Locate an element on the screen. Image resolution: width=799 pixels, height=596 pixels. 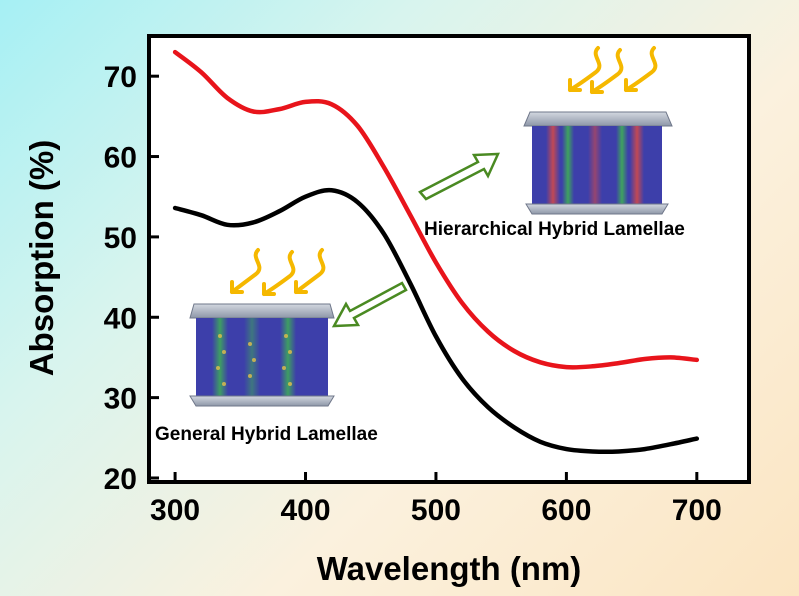
x-axis-ticks: 300 400 500 600 700 is located at coordinates (436, 499).